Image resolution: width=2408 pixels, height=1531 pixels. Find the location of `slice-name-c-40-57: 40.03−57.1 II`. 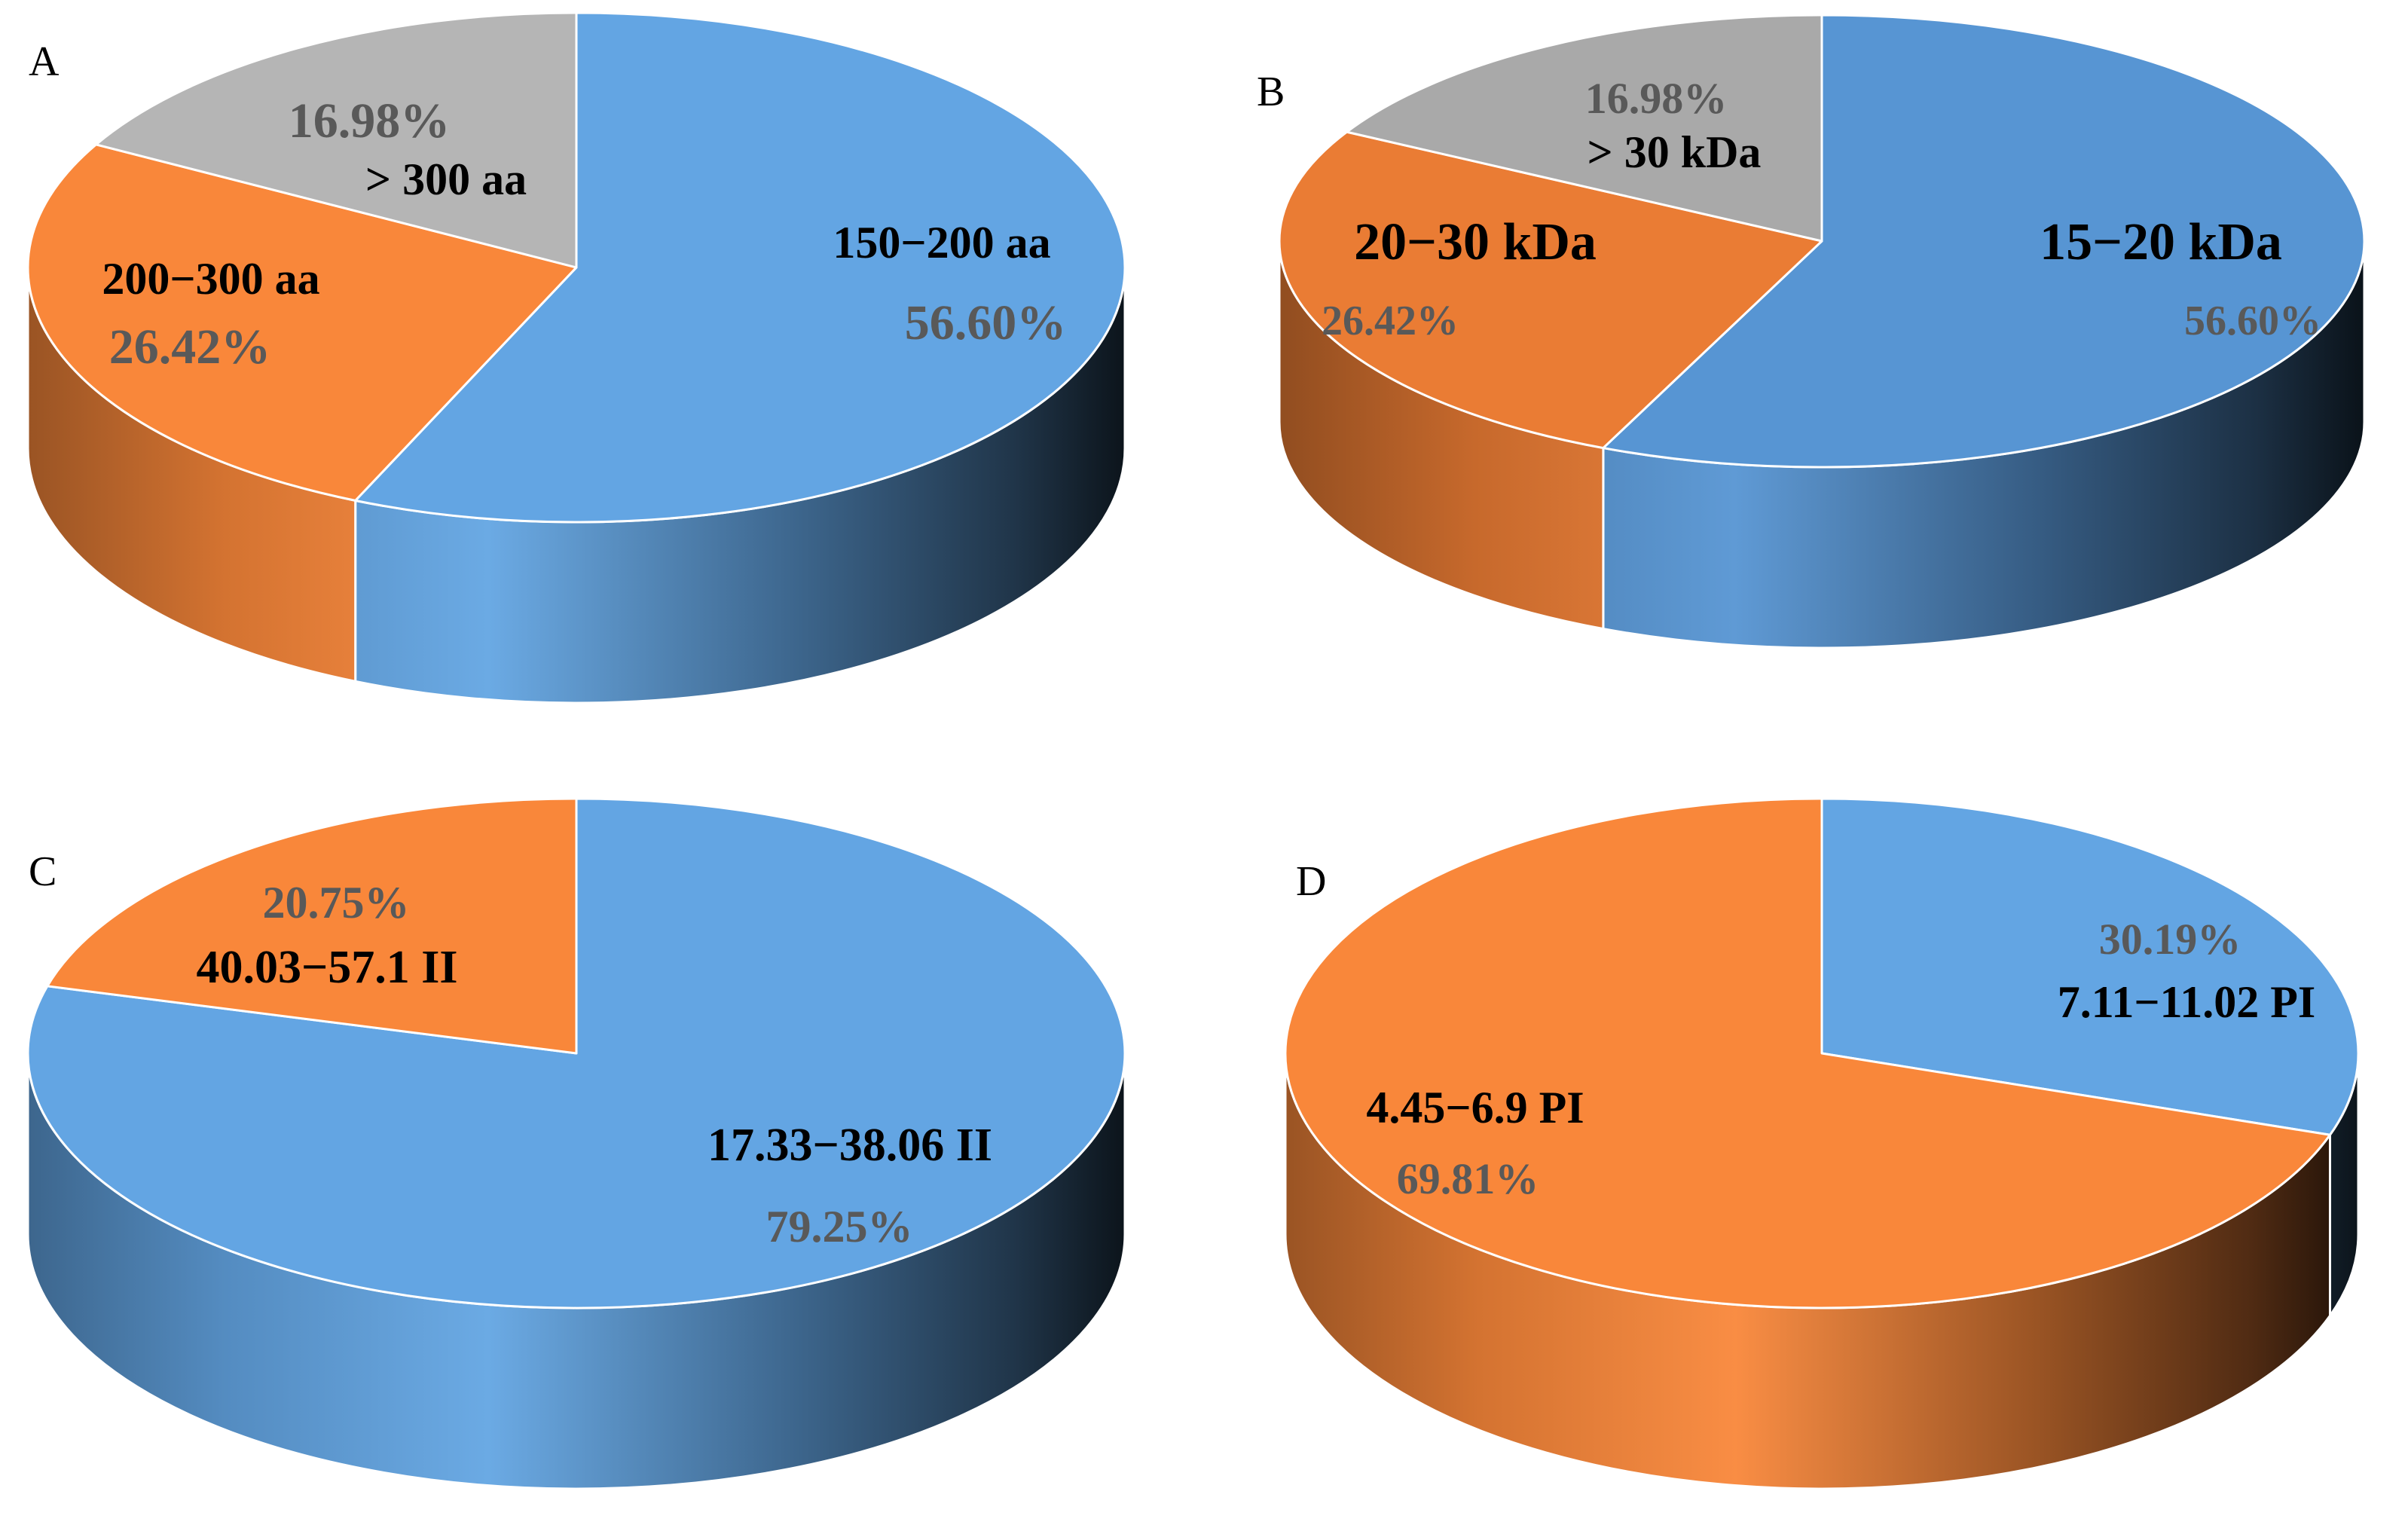

slice-name-c-40-57: 40.03−57.1 II is located at coordinates (326, 967).